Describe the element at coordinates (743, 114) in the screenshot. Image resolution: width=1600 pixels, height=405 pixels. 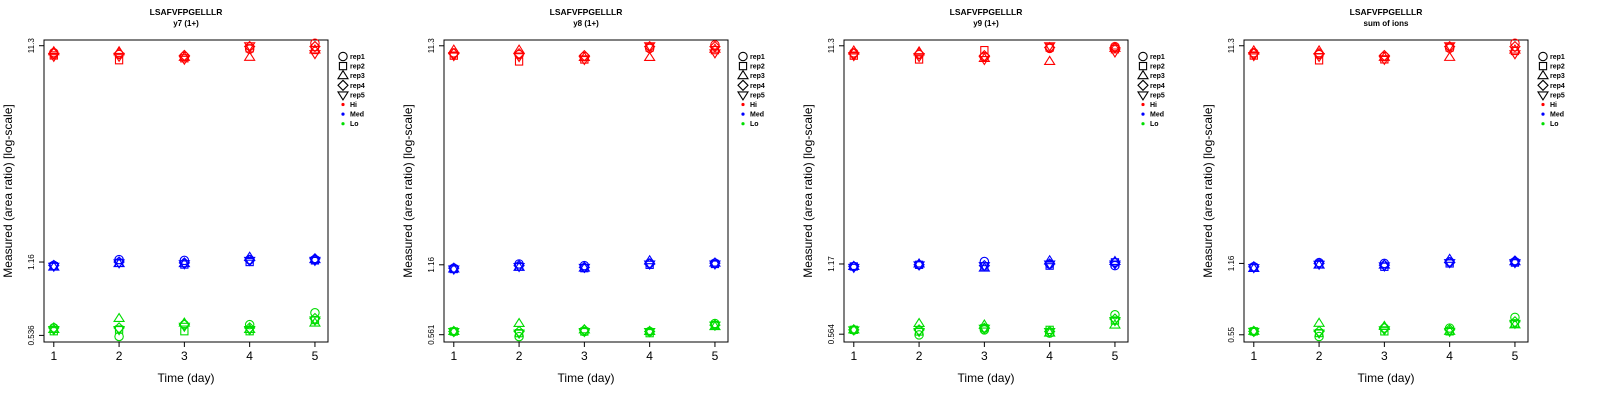
I see `legend-symbol-med` at that location.